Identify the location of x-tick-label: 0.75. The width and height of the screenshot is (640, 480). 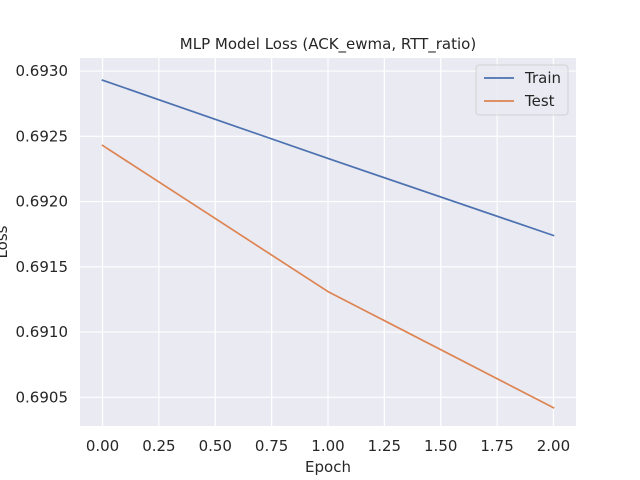
(271, 446).